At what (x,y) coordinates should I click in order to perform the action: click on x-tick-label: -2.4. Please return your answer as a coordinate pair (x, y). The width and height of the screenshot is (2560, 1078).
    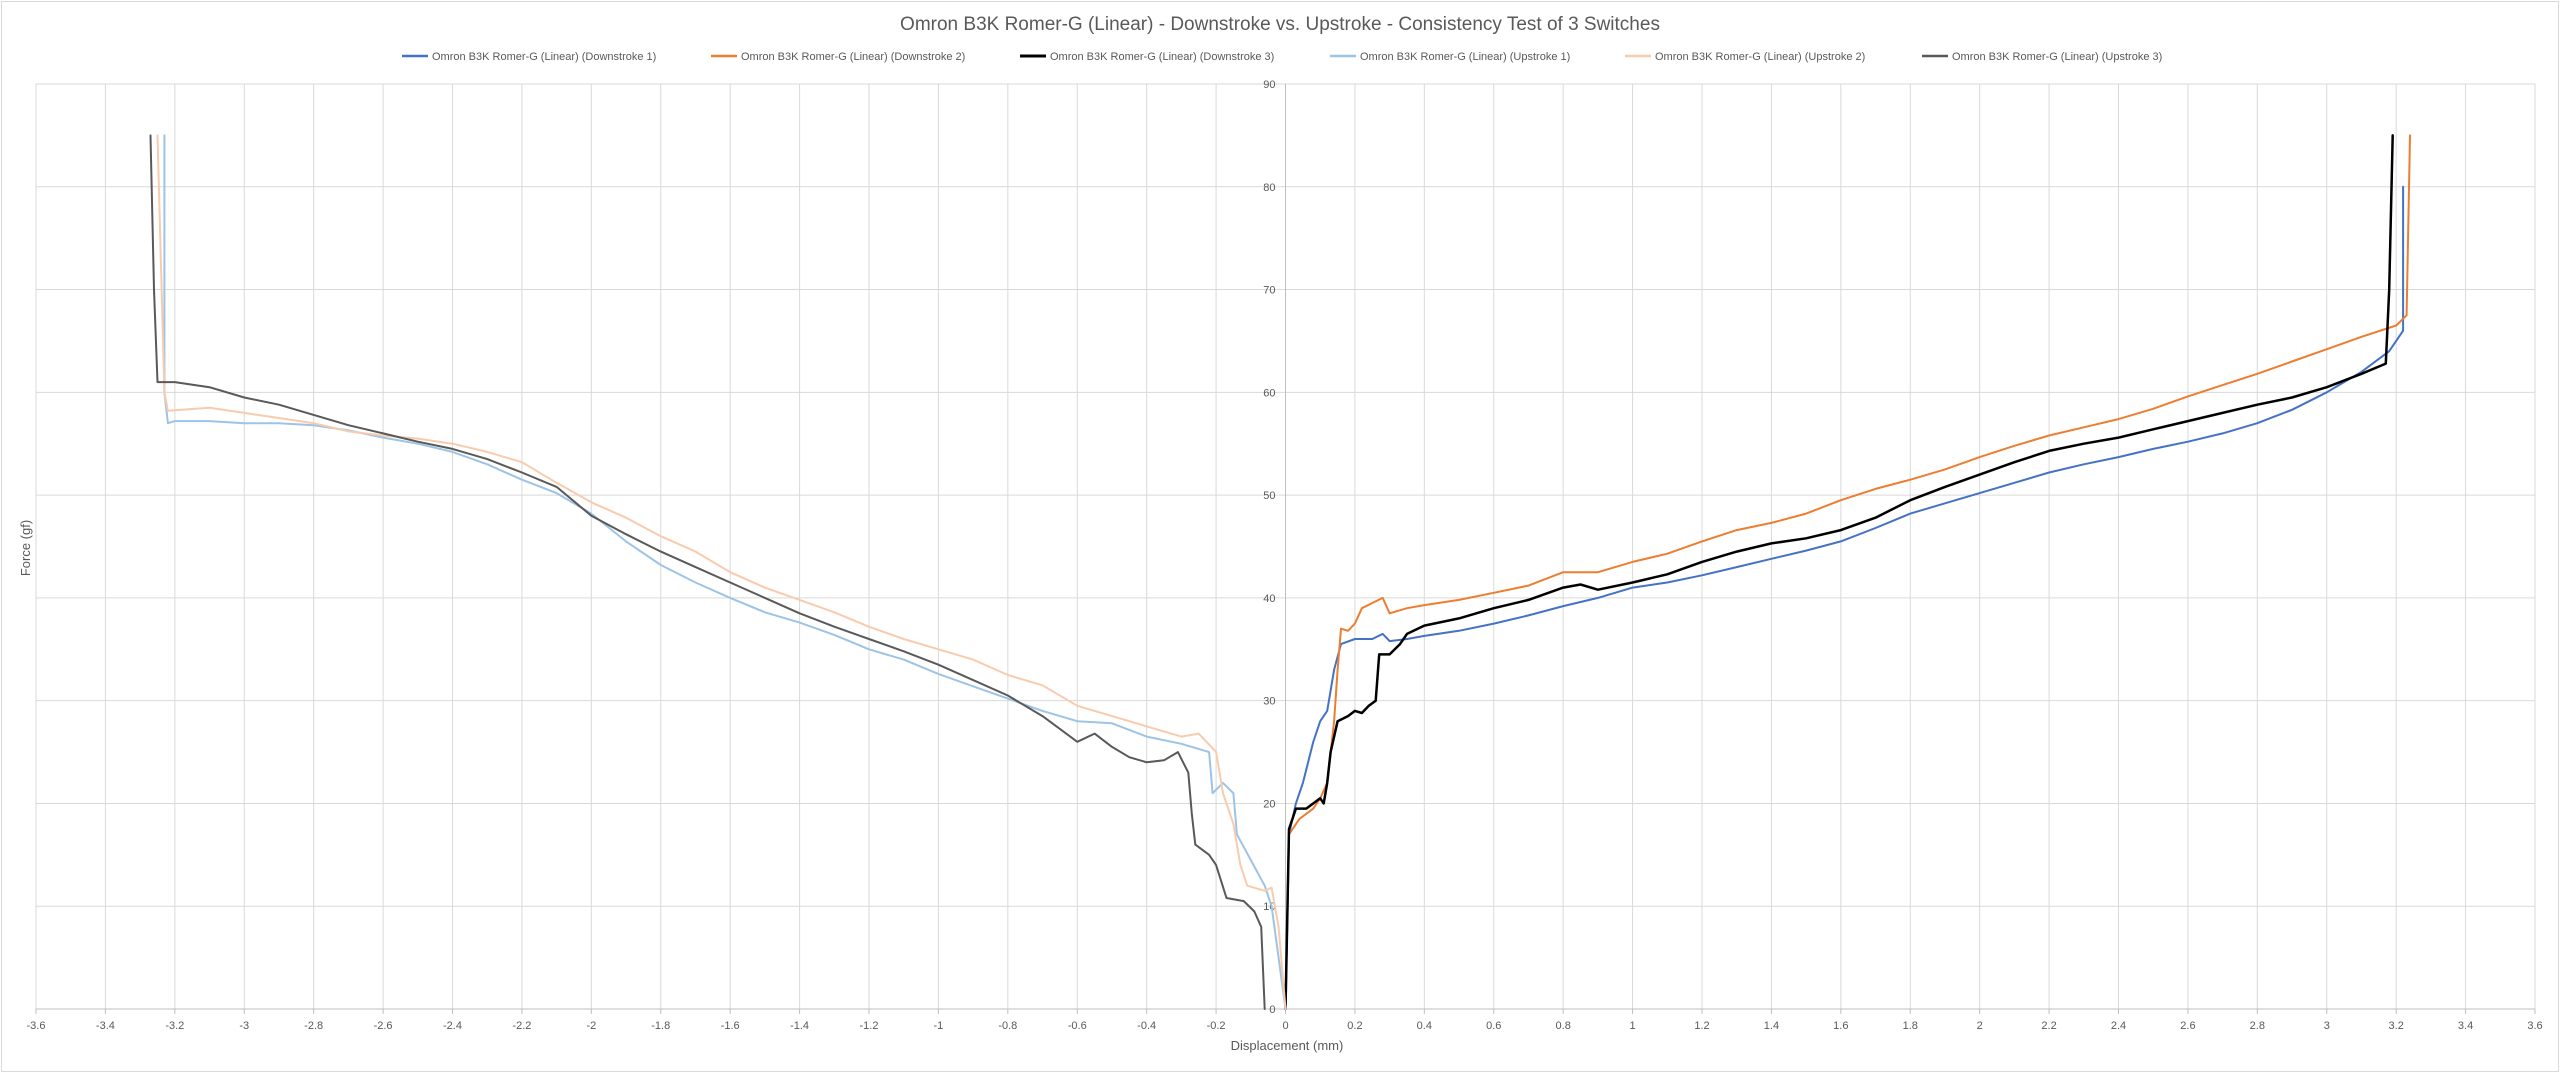
    Looking at the image, I should click on (452, 1026).